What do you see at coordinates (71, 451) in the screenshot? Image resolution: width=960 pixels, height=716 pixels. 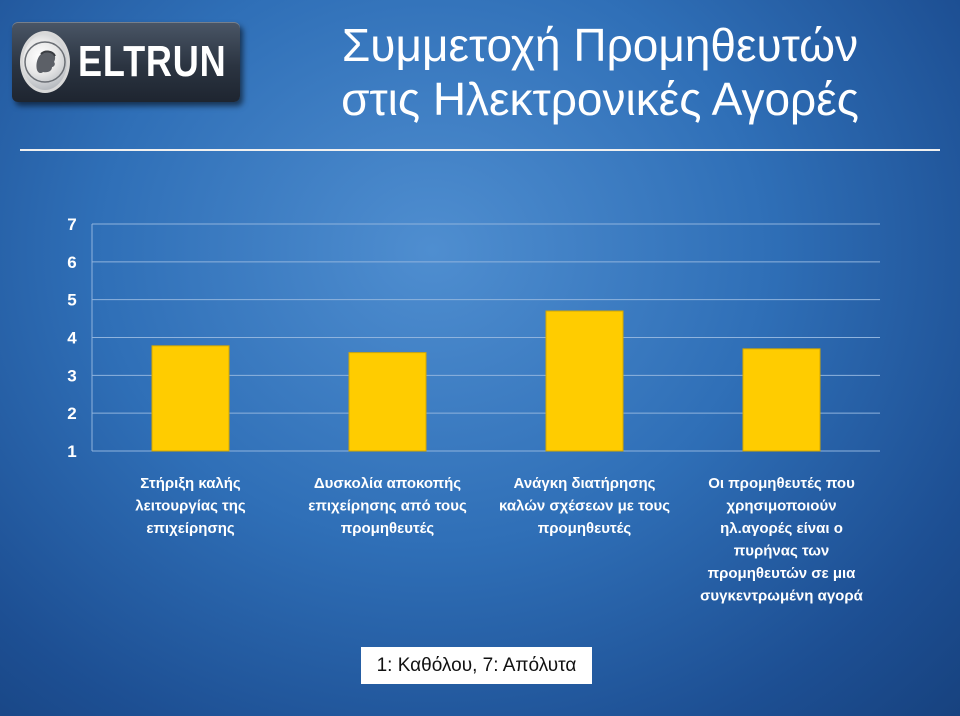 I see `y-tick-label: 1` at bounding box center [71, 451].